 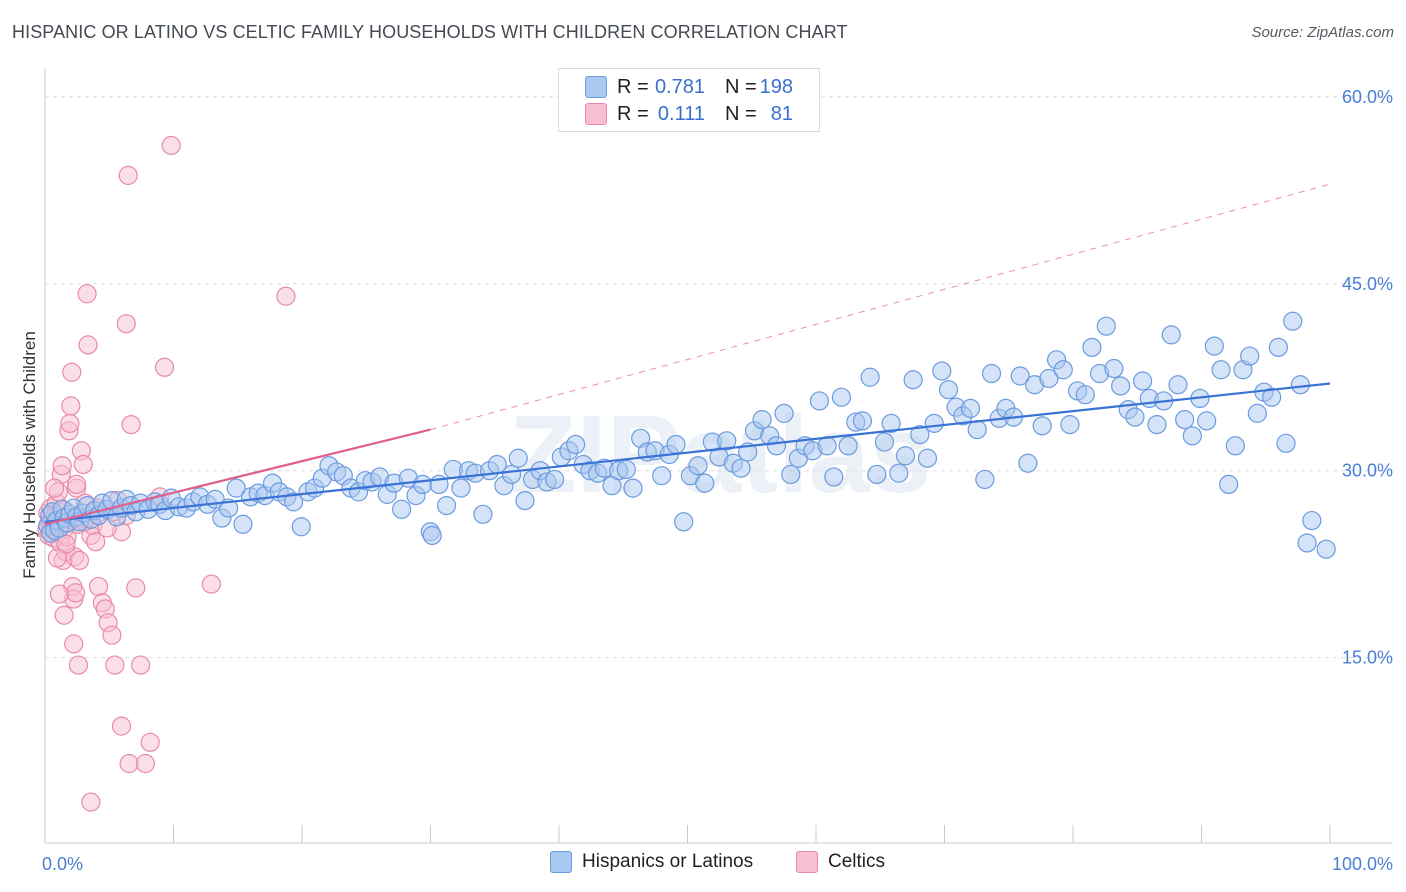 I want to click on legend-label-hispanic: Hispanics or Latinos, so click(x=668, y=861).